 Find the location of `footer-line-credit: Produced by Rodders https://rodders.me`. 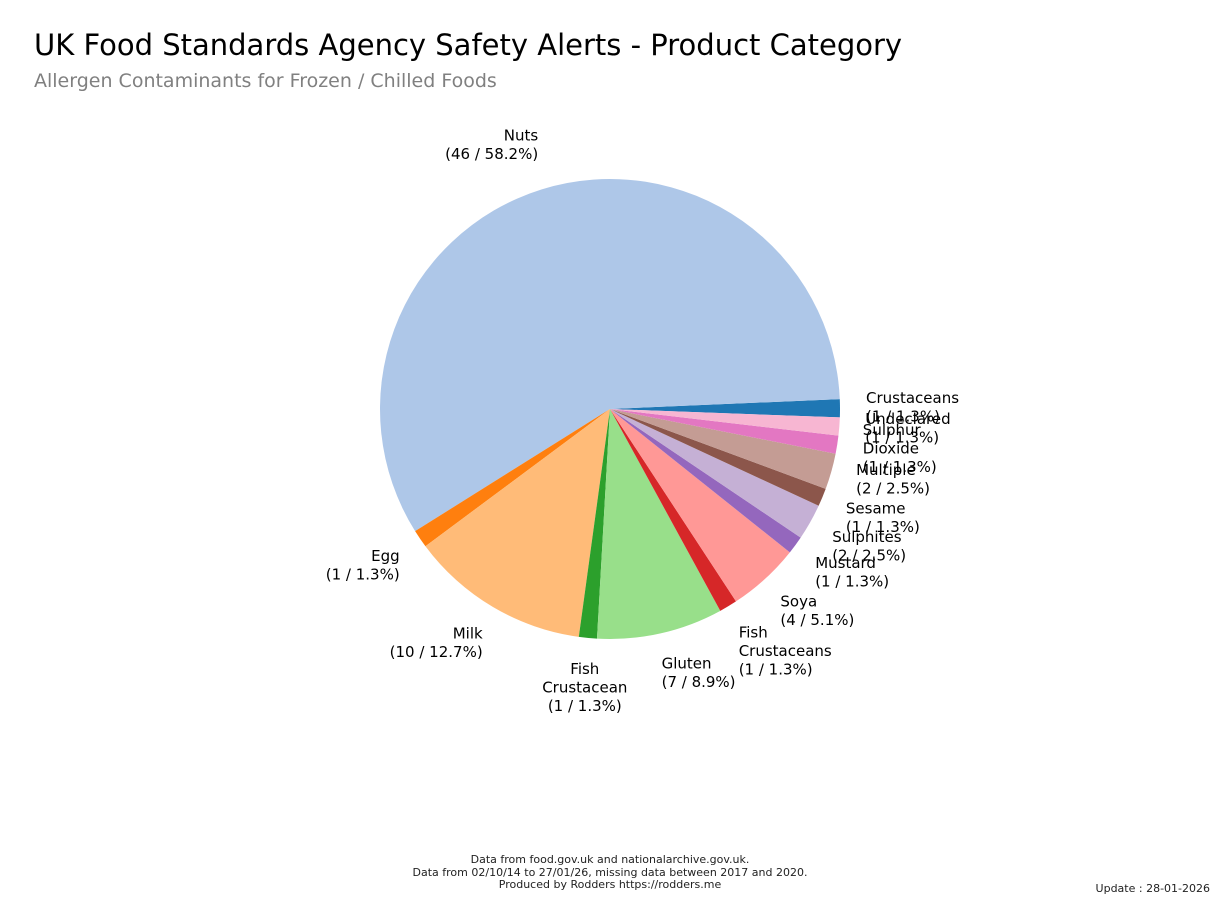

footer-line-credit: Produced by Rodders https://rodders.me is located at coordinates (610, 884).